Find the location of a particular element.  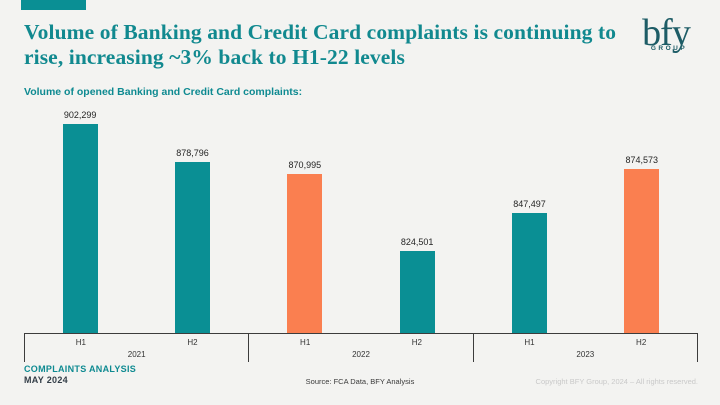

data-label: 874,573 is located at coordinates (642, 159).